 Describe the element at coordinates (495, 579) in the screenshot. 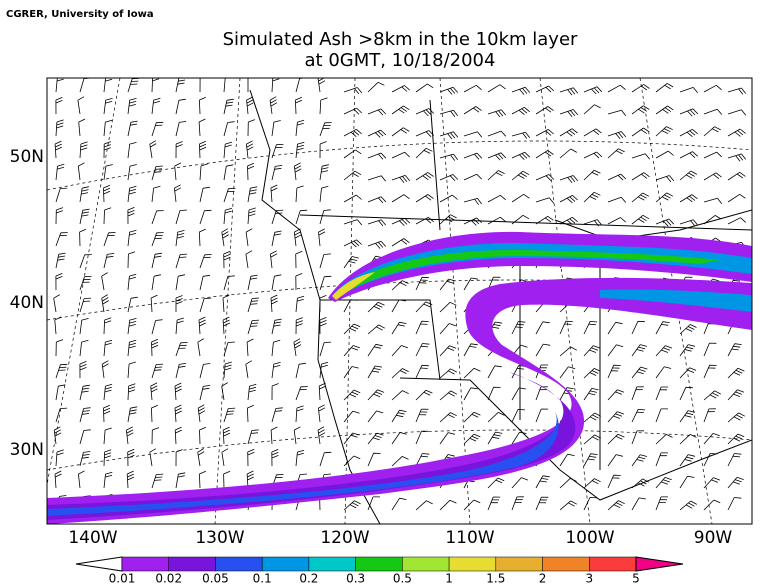

I see `colorbar-label: 1.5` at that location.